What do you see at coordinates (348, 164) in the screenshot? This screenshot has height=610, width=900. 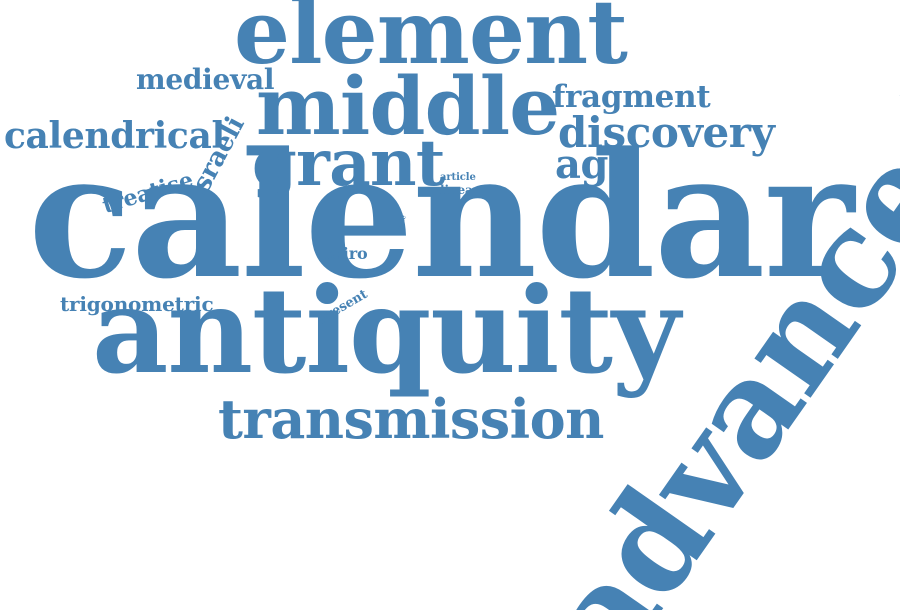 I see `word-grant: grant` at bounding box center [348, 164].